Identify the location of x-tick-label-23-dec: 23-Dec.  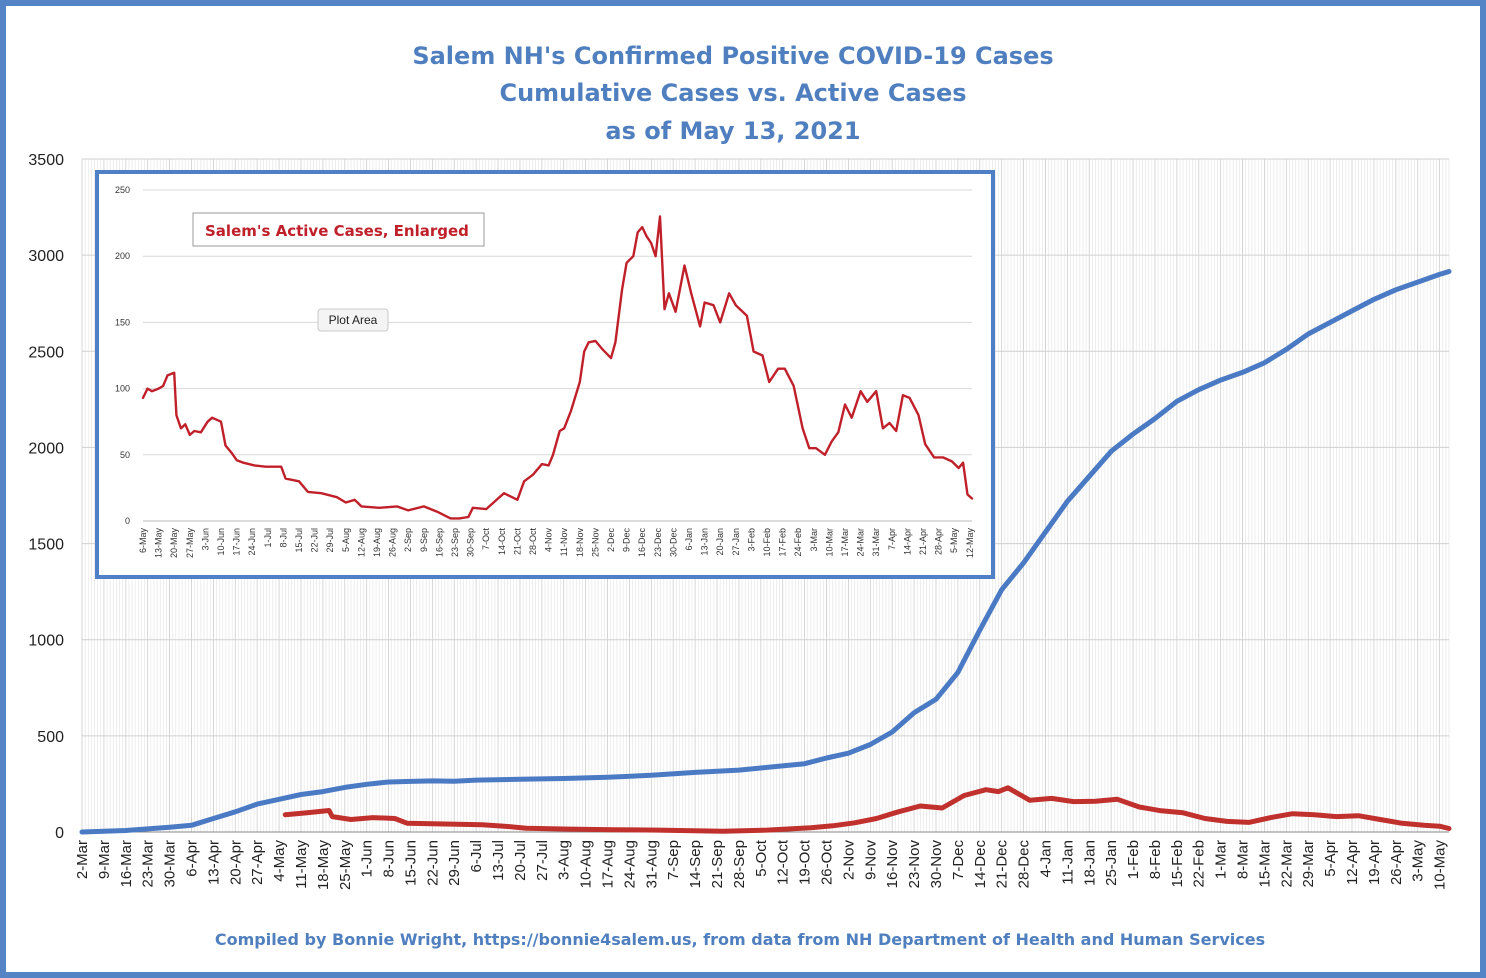
(658, 543).